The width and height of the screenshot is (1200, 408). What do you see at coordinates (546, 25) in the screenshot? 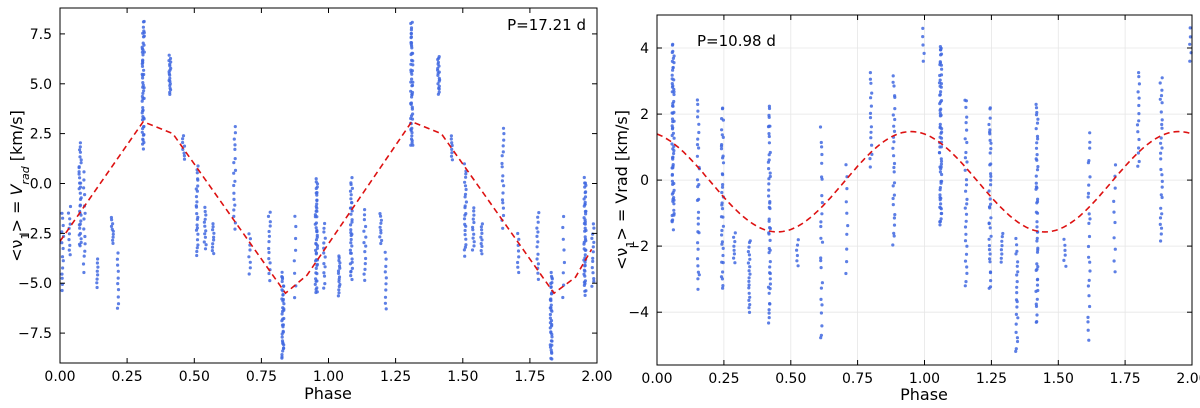
I see `left-period-annotation: P=17.21 d` at bounding box center [546, 25].